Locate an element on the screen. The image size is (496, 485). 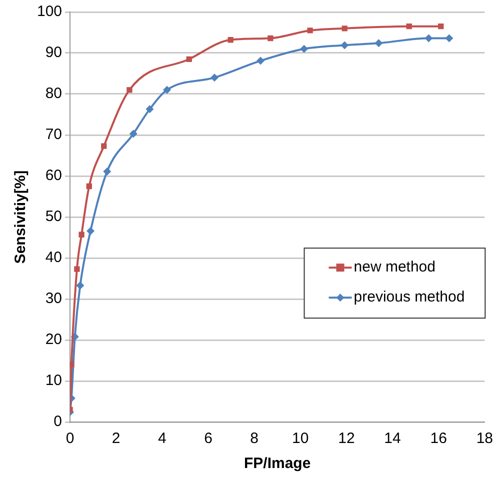
x-tick-label: 2 is located at coordinates (116, 439).